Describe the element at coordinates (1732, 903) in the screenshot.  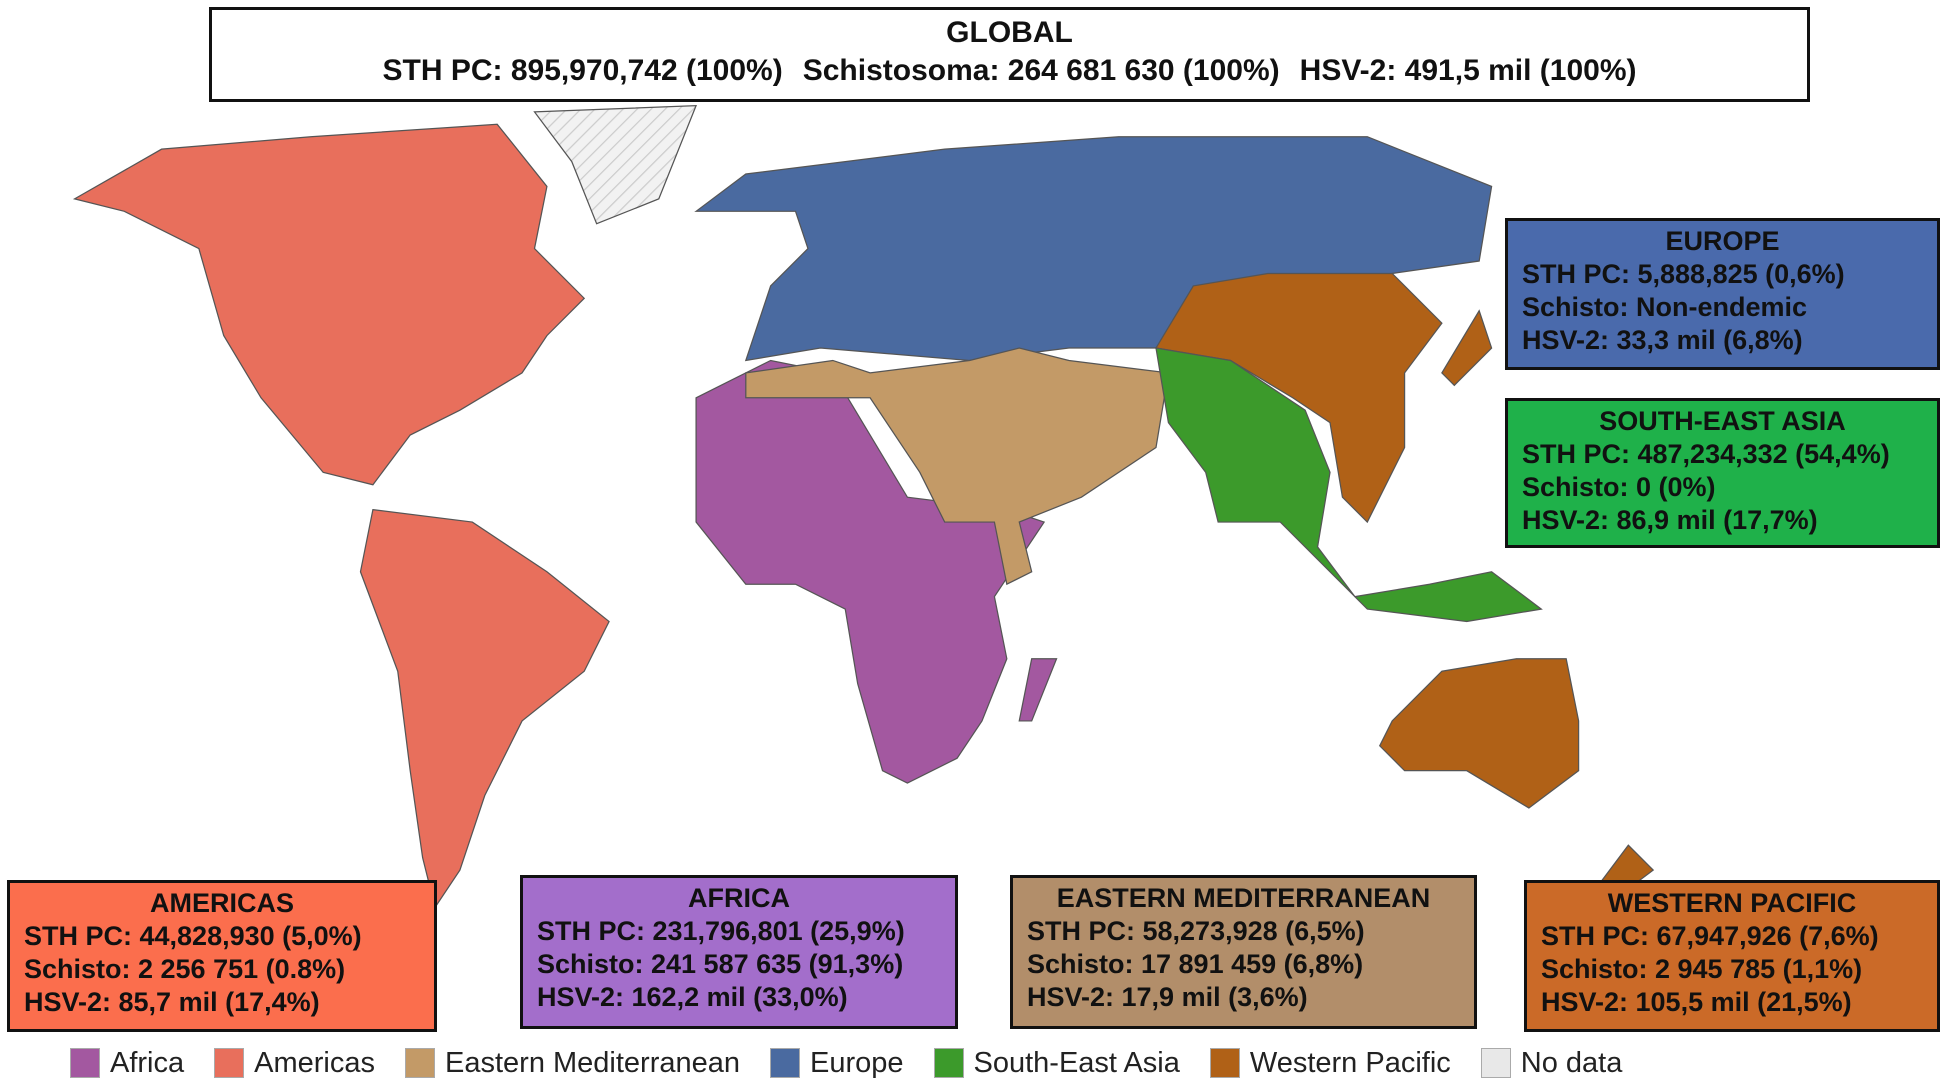
I see `region-title: WESTERN PACIFIC` at that location.